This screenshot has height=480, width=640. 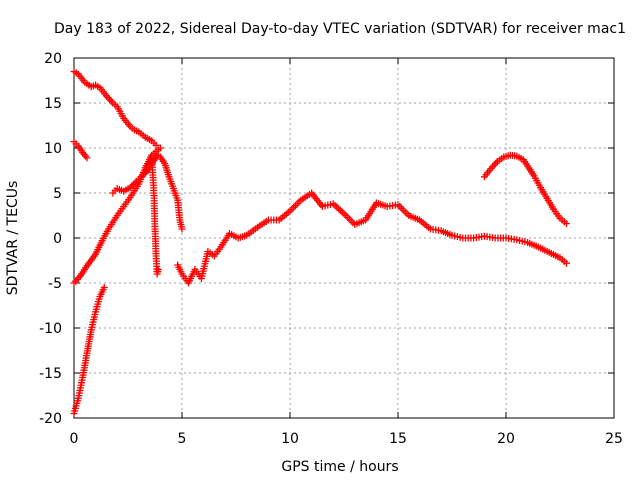 I want to click on y-tick-label: -10, so click(x=50, y=329).